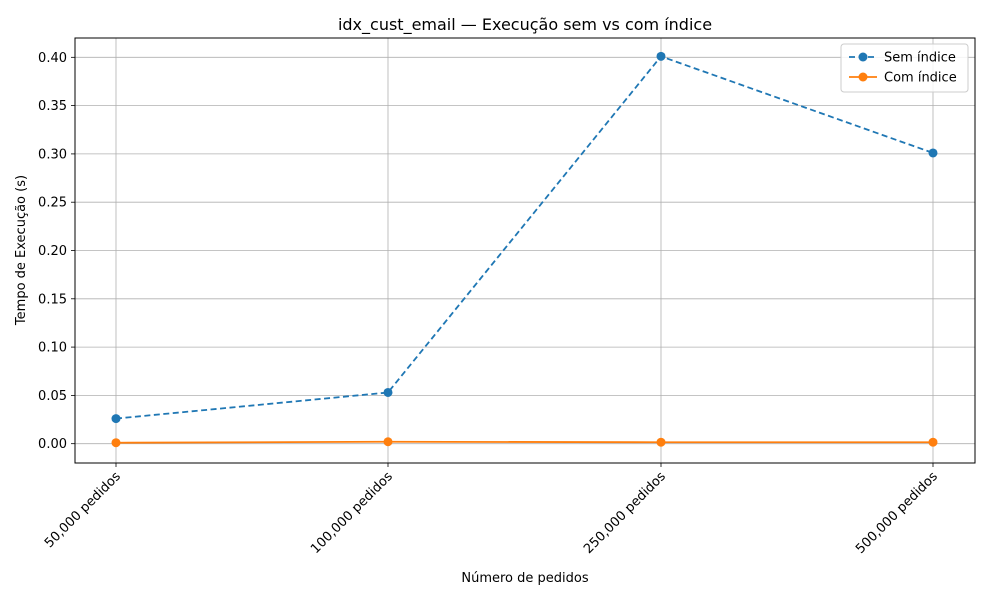 The width and height of the screenshot is (1000, 600). What do you see at coordinates (52, 444) in the screenshot?
I see `y-tick-label: 0.00` at bounding box center [52, 444].